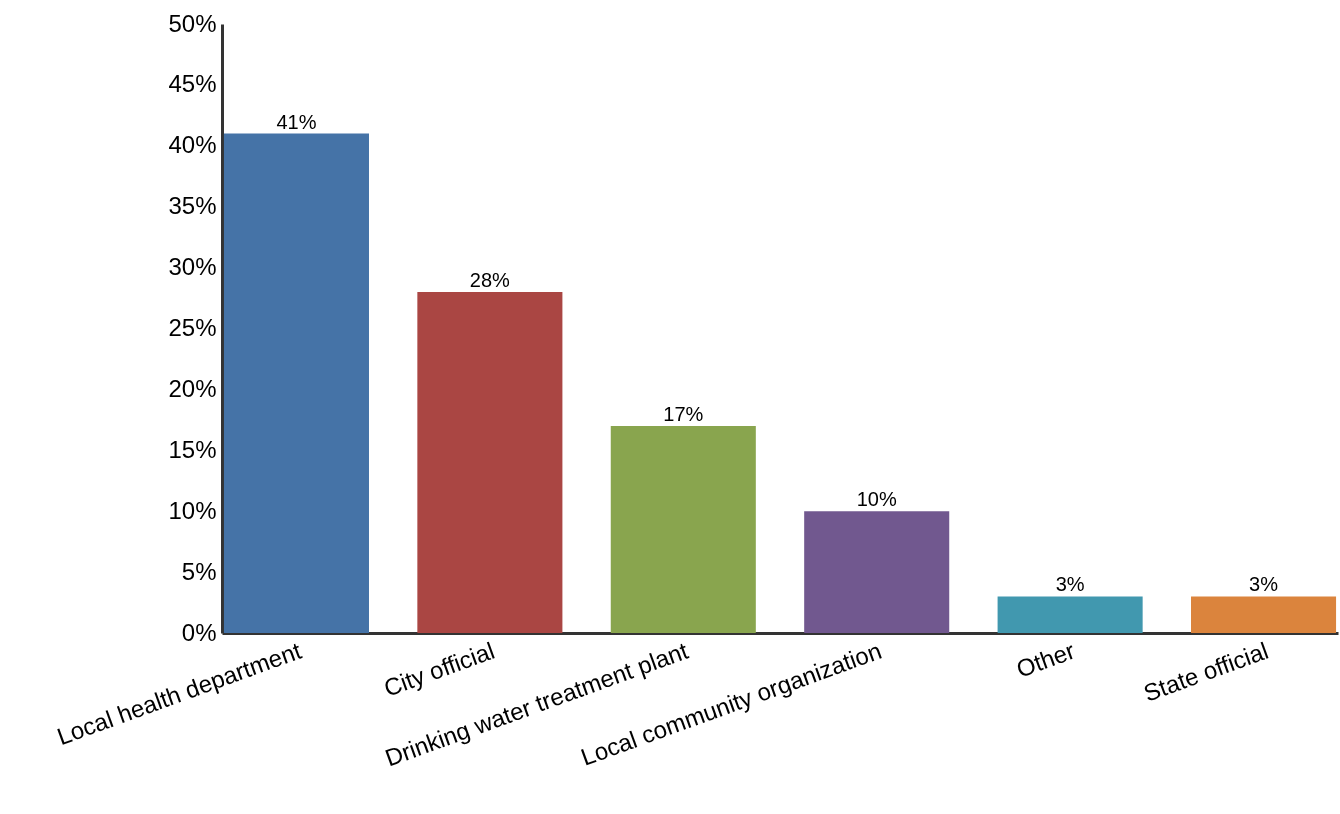 This screenshot has width=1340, height=814. I want to click on data-label: 41%, so click(296, 121).